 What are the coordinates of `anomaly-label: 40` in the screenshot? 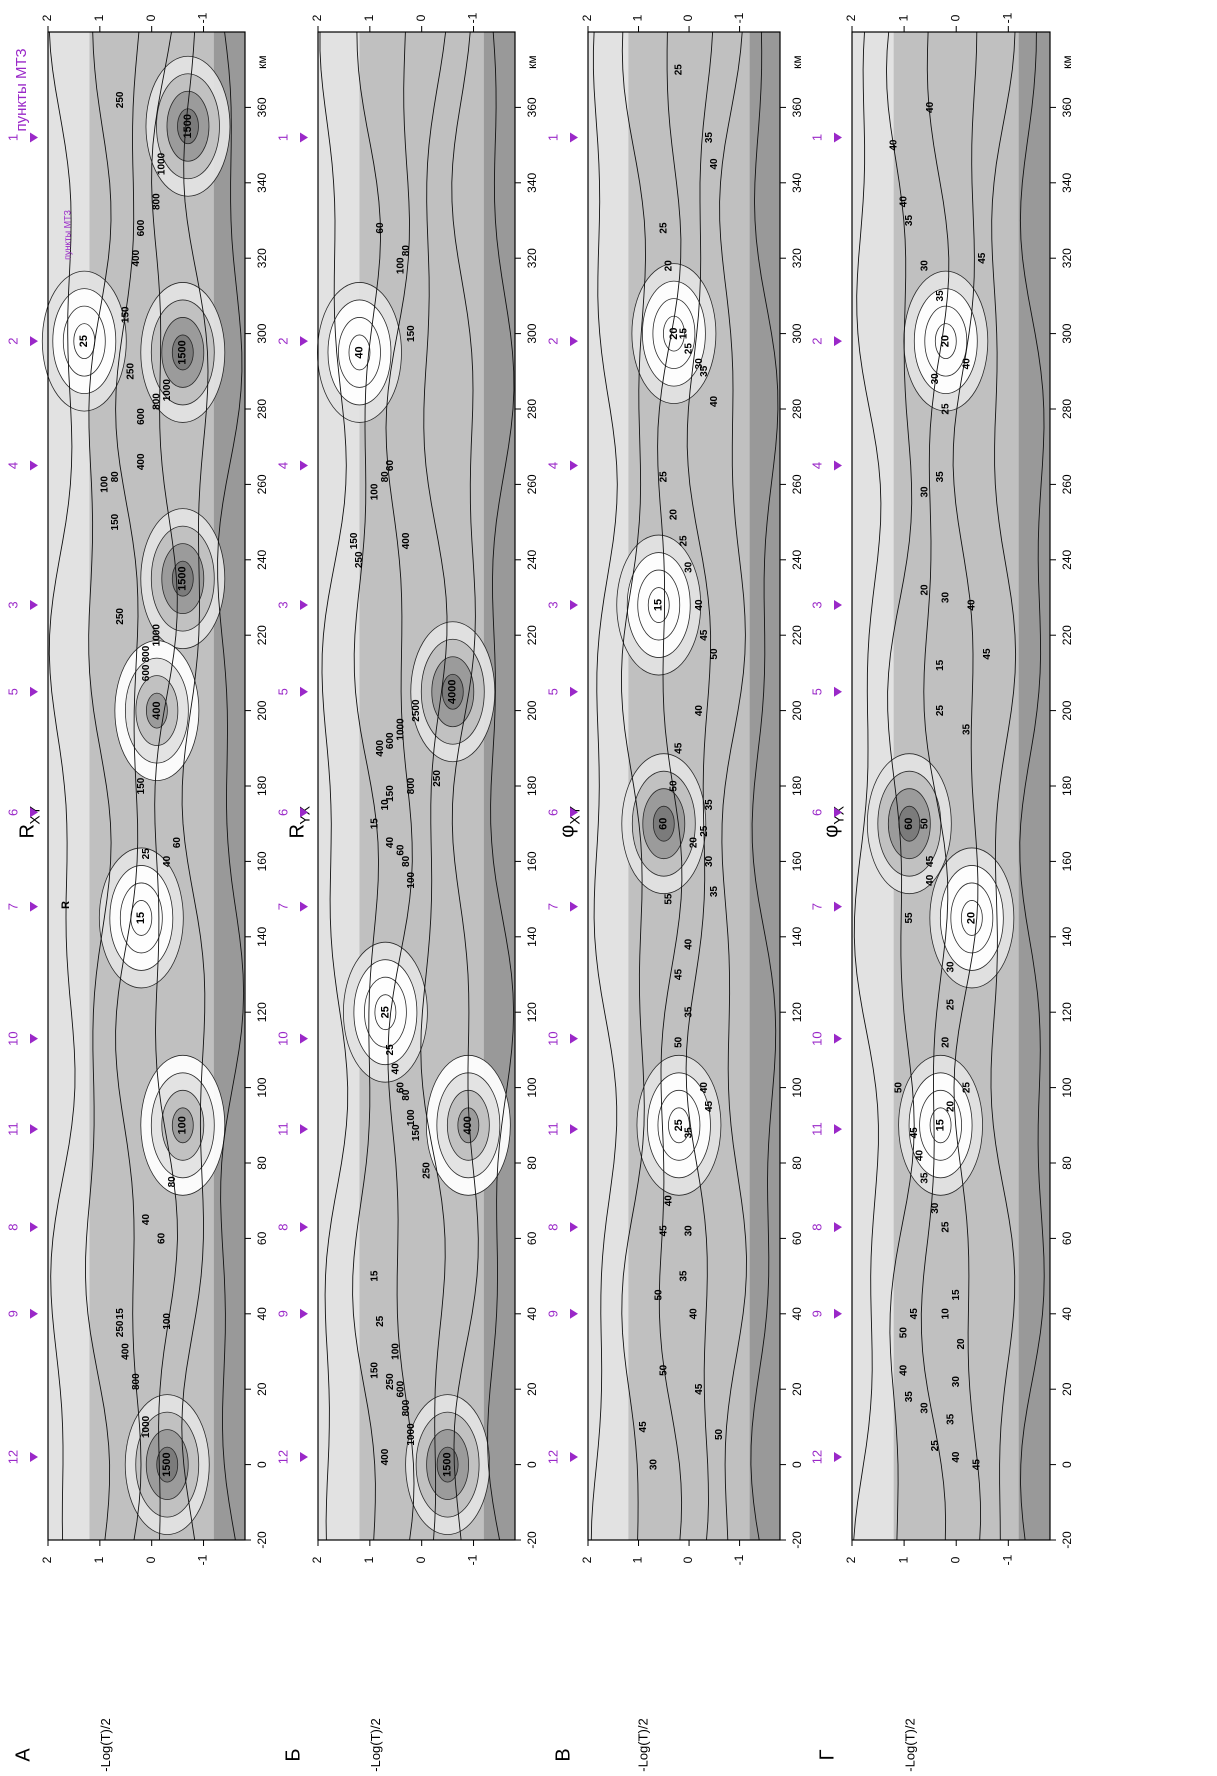 It's located at (359, 352).